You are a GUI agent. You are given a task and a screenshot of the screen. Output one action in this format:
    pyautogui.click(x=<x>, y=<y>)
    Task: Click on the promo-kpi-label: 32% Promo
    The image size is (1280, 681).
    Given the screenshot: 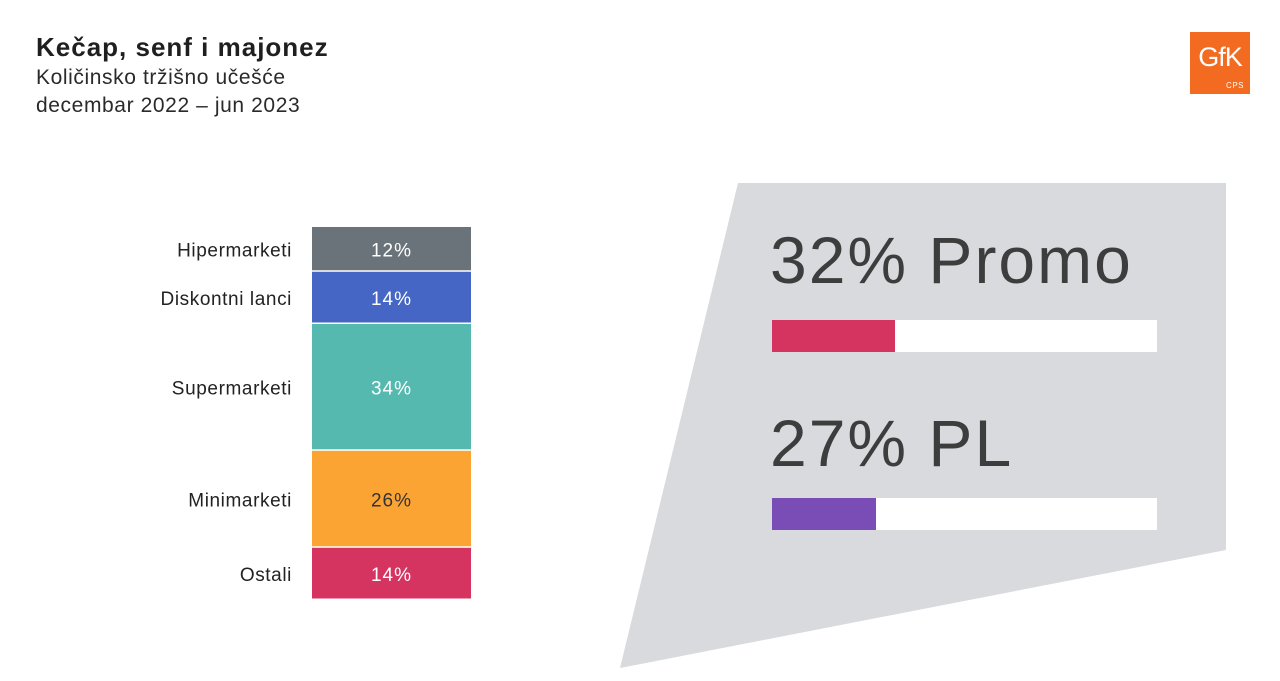 What is the action you would take?
    pyautogui.click(x=951, y=260)
    